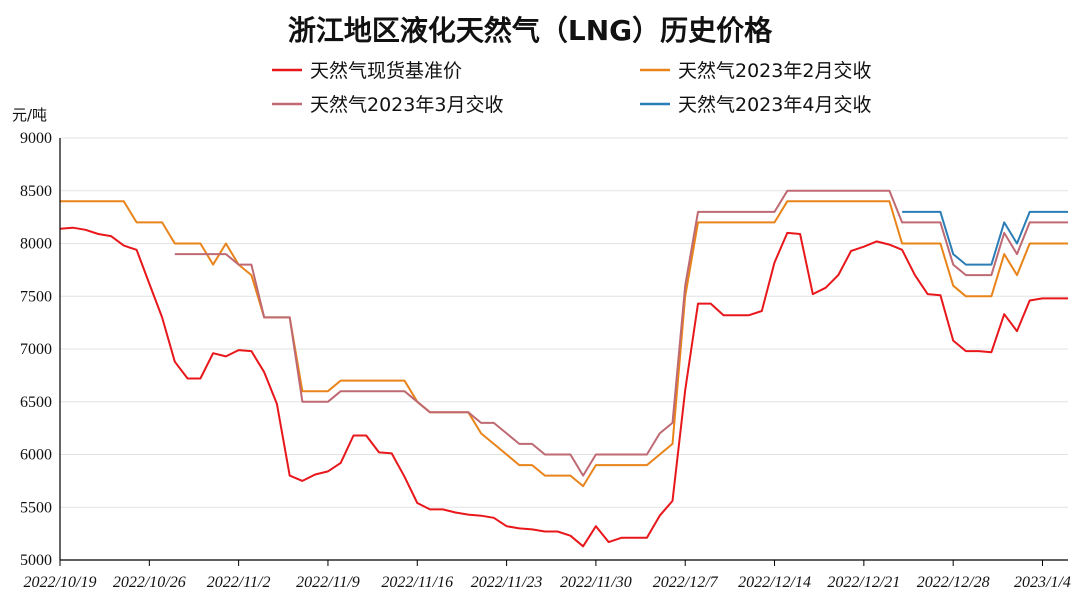 Image resolution: width=1080 pixels, height=600 pixels. I want to click on x-tick-label: 2022/11/16, so click(417, 582).